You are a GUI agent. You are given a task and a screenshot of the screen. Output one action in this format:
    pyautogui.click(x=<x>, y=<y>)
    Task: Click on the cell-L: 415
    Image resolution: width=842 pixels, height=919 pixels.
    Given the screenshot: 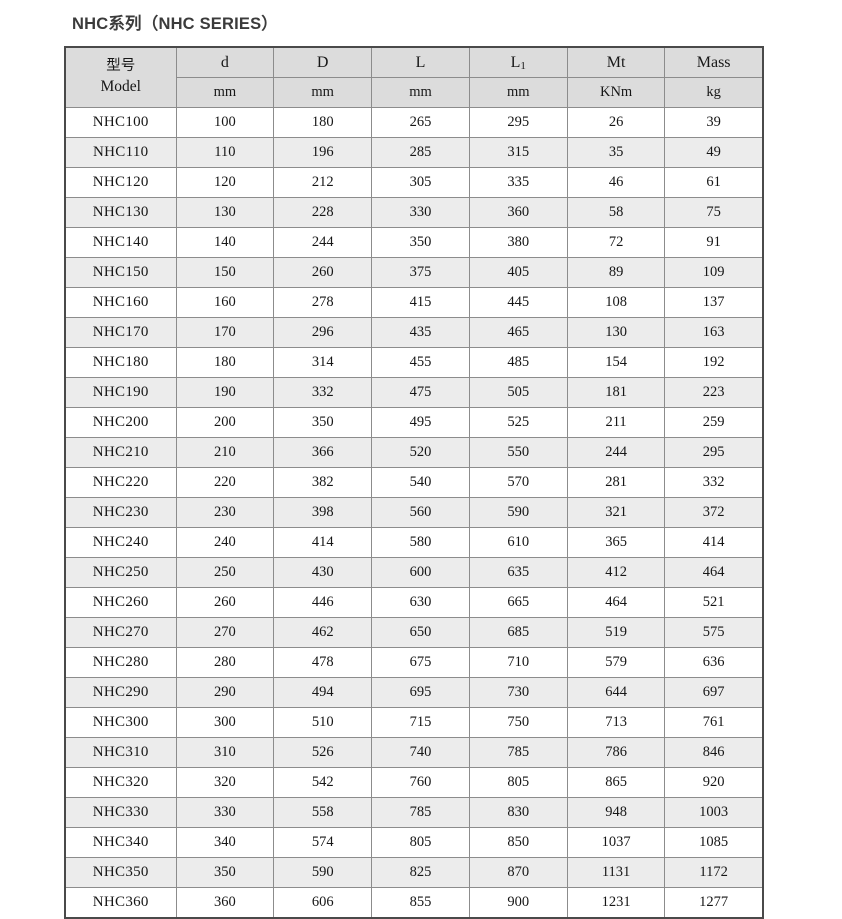 What is the action you would take?
    pyautogui.click(x=420, y=302)
    